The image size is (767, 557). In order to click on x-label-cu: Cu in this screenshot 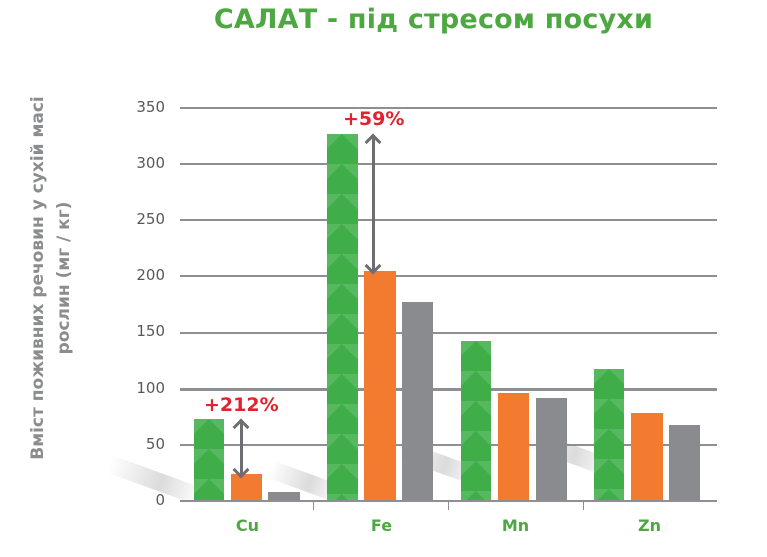, I will do `click(247, 525)`.